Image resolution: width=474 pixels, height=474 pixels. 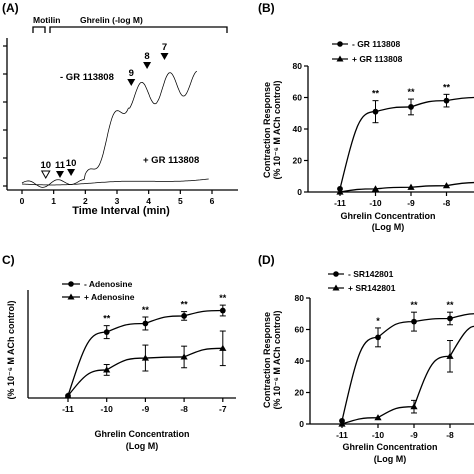 What do you see at coordinates (145, 346) in the screenshot?
I see `panel-c-plot: ** ** ** **` at bounding box center [145, 346].